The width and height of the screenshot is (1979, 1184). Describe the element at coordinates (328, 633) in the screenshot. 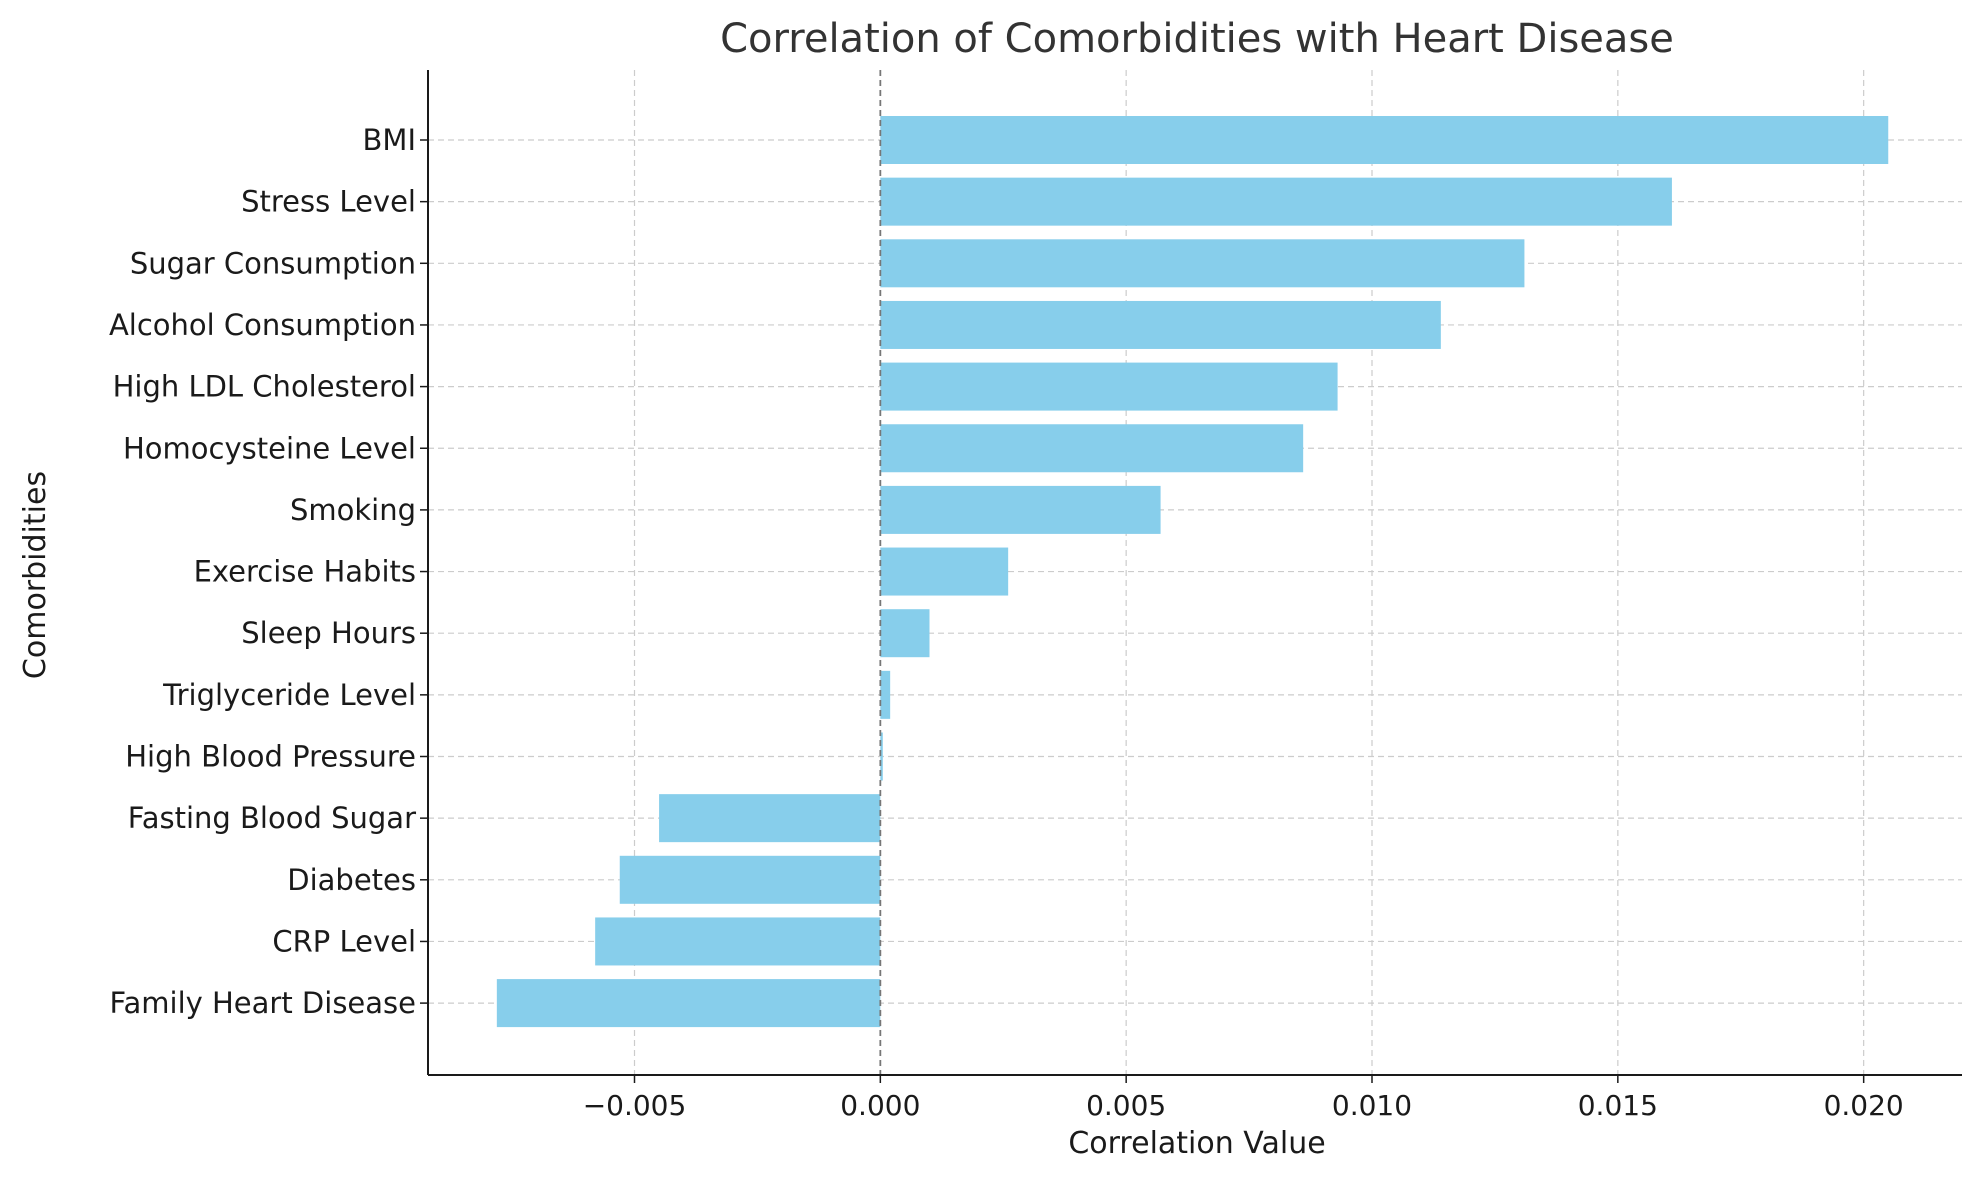

I see `y-tick-label: Sleep Hours` at that location.